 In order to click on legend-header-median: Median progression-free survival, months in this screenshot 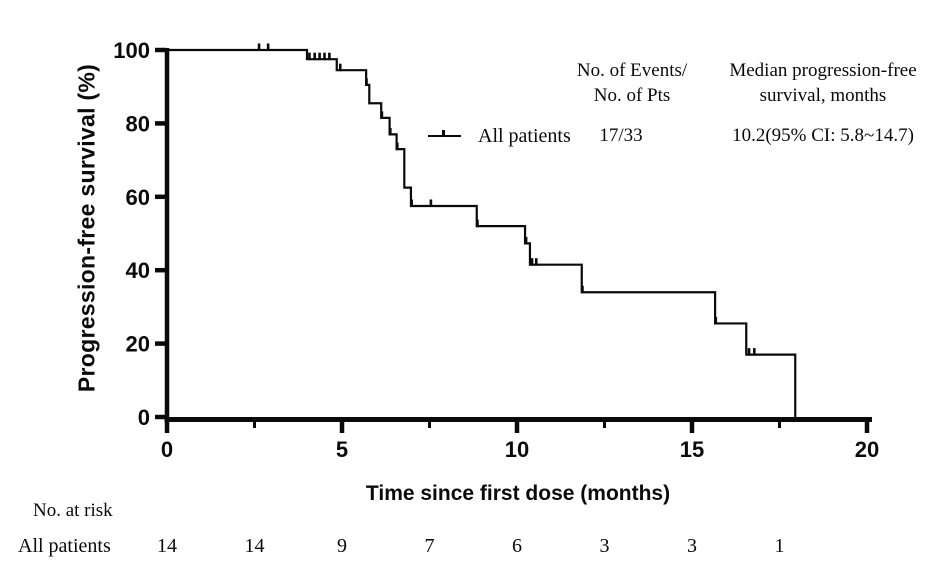, I will do `click(822, 83)`.